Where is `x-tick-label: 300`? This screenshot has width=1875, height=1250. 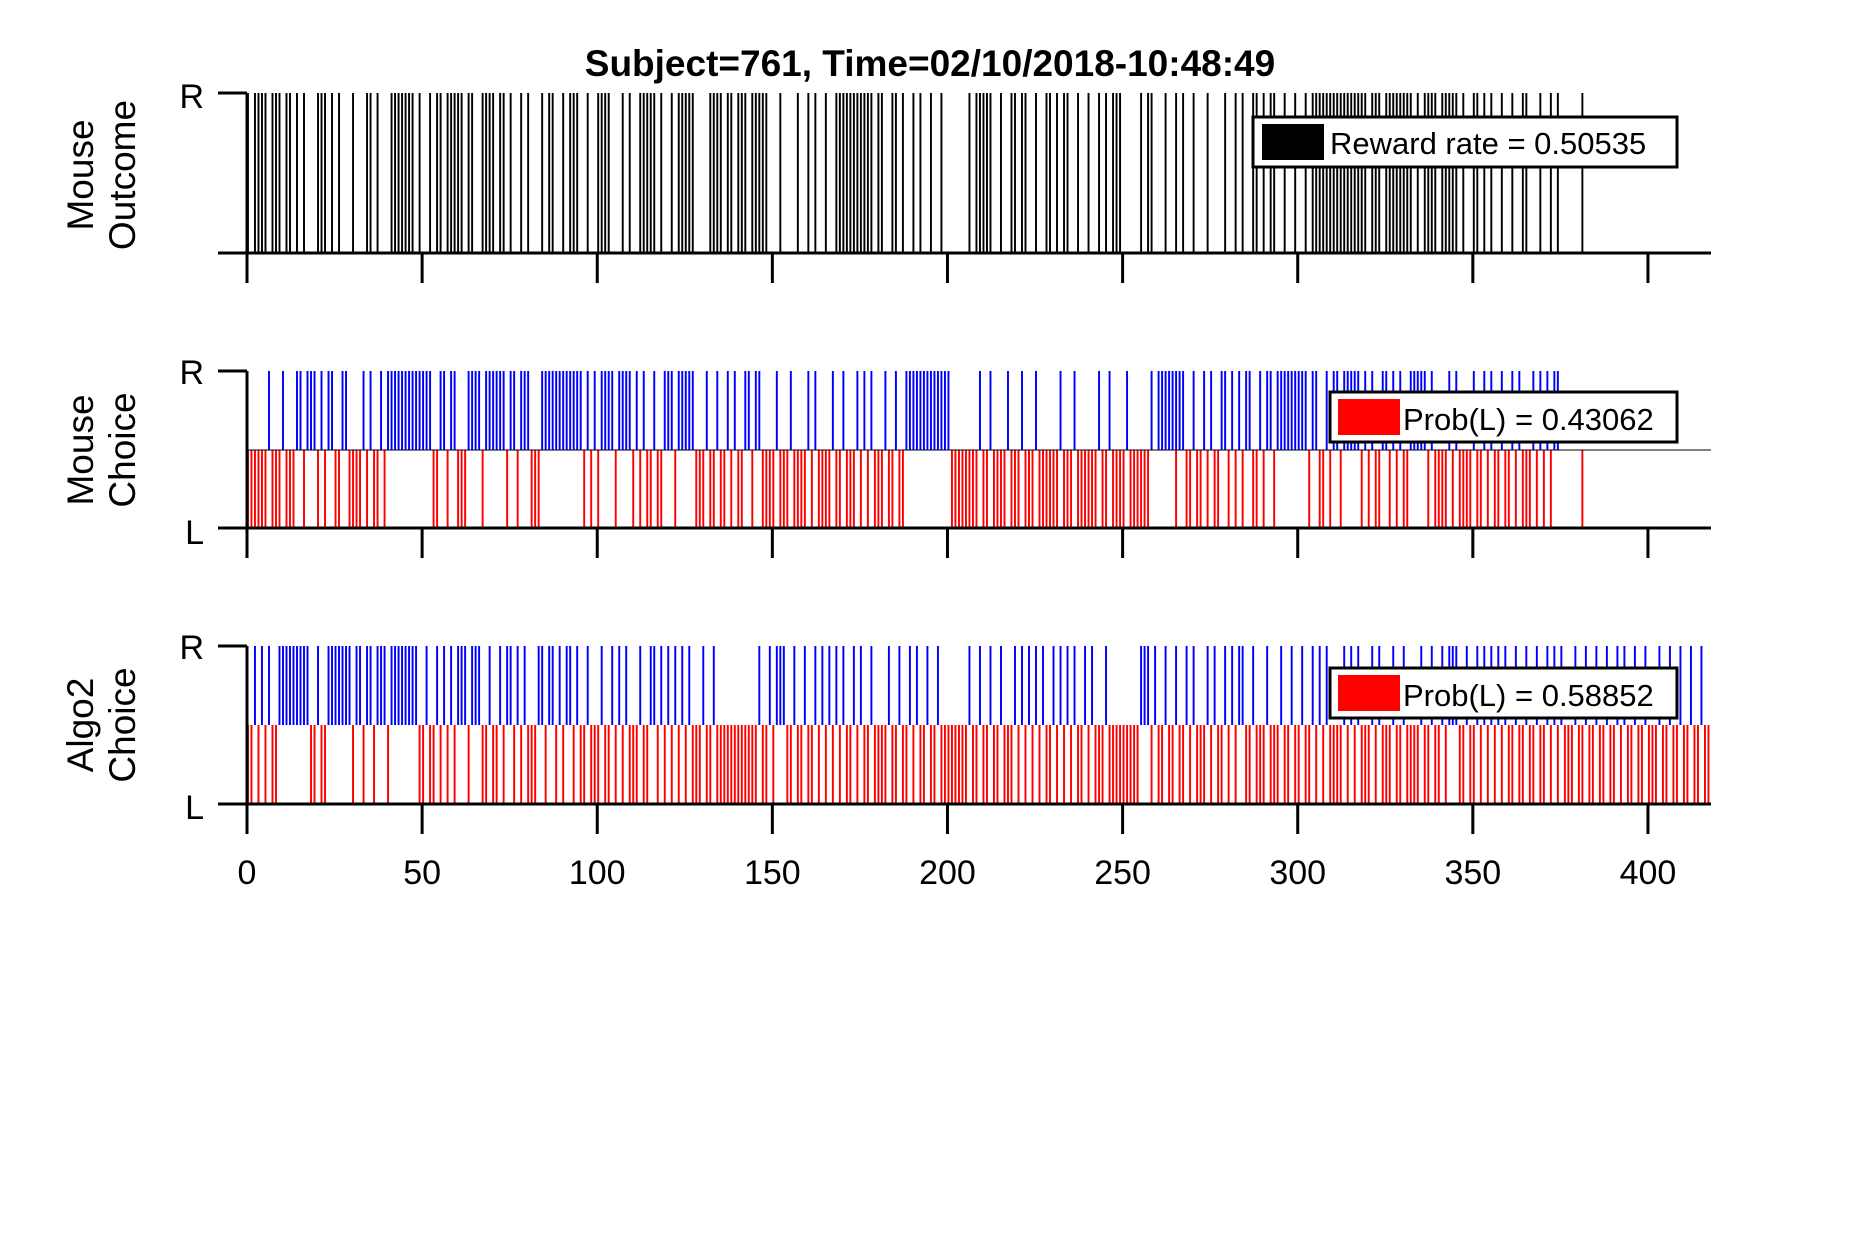 x-tick-label: 300 is located at coordinates (1297, 873).